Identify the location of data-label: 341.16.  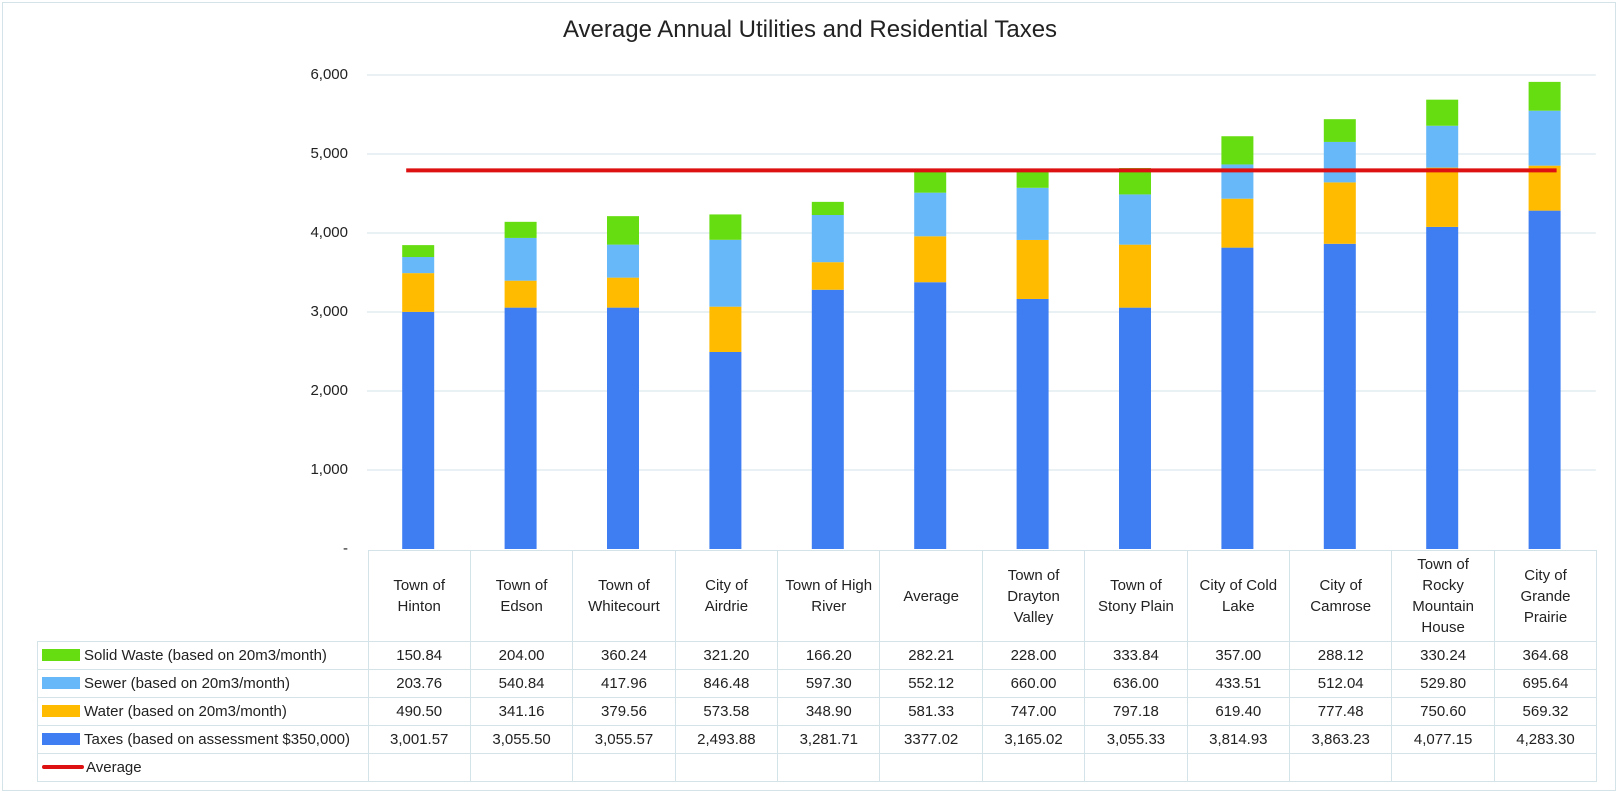
(521, 711).